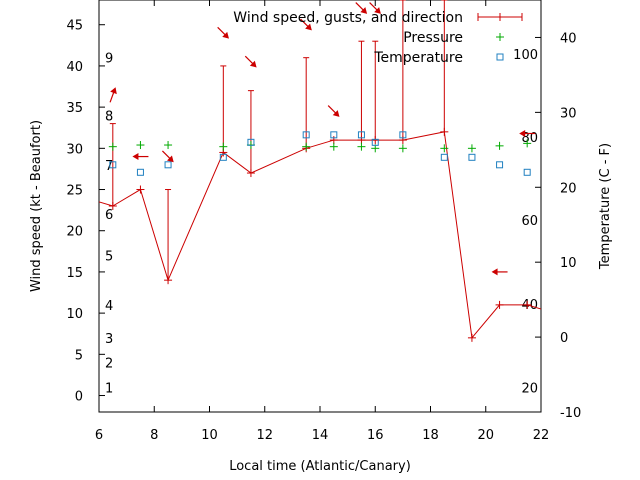 This screenshot has width=640, height=480. I want to click on x-tick-label: 18, so click(430, 435).